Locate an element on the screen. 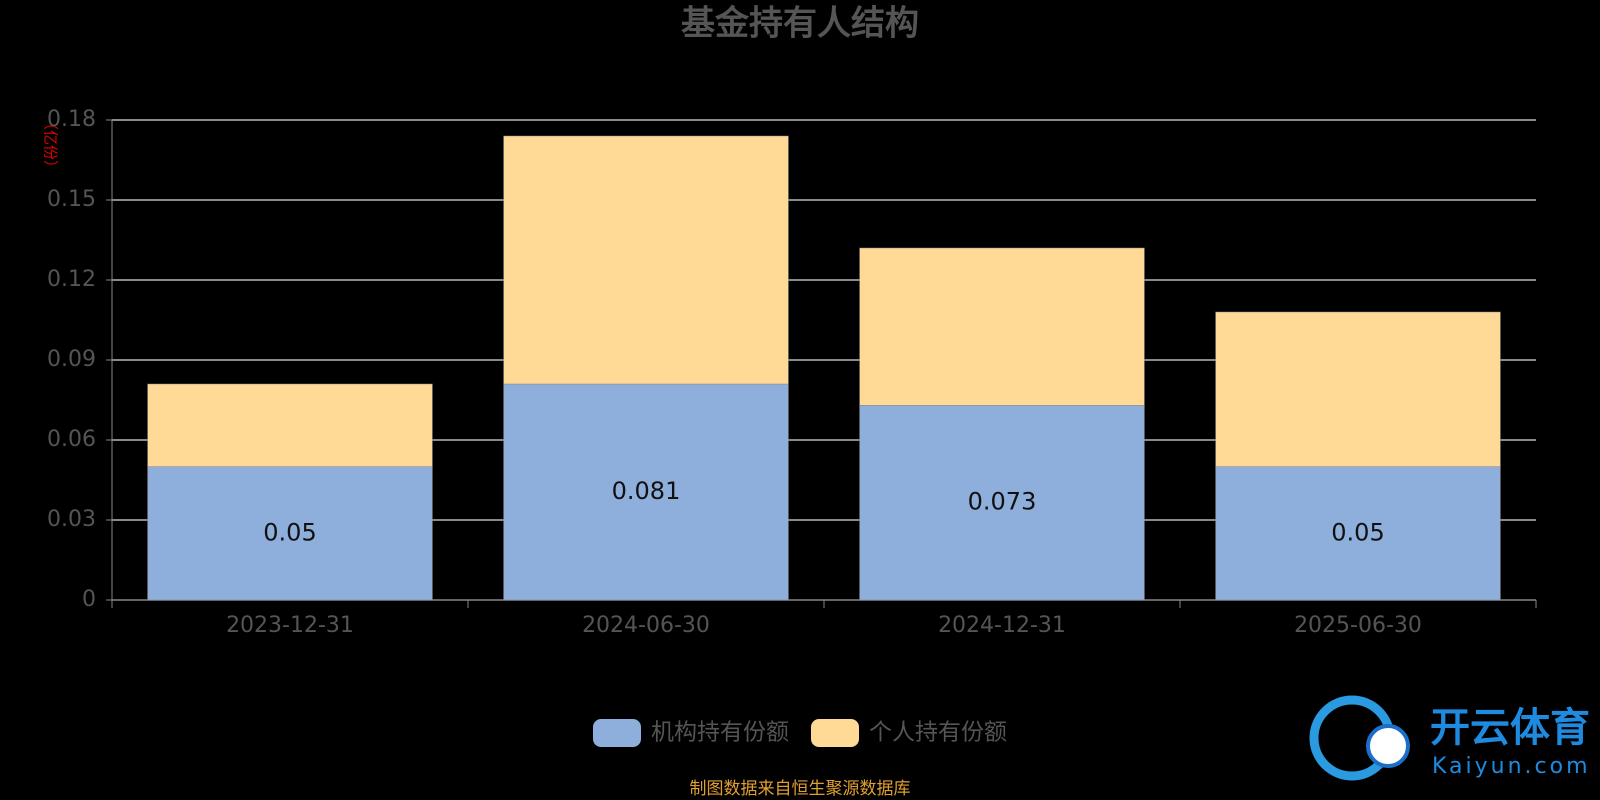  watermark-name: 开云体育 is located at coordinates (1510, 728).